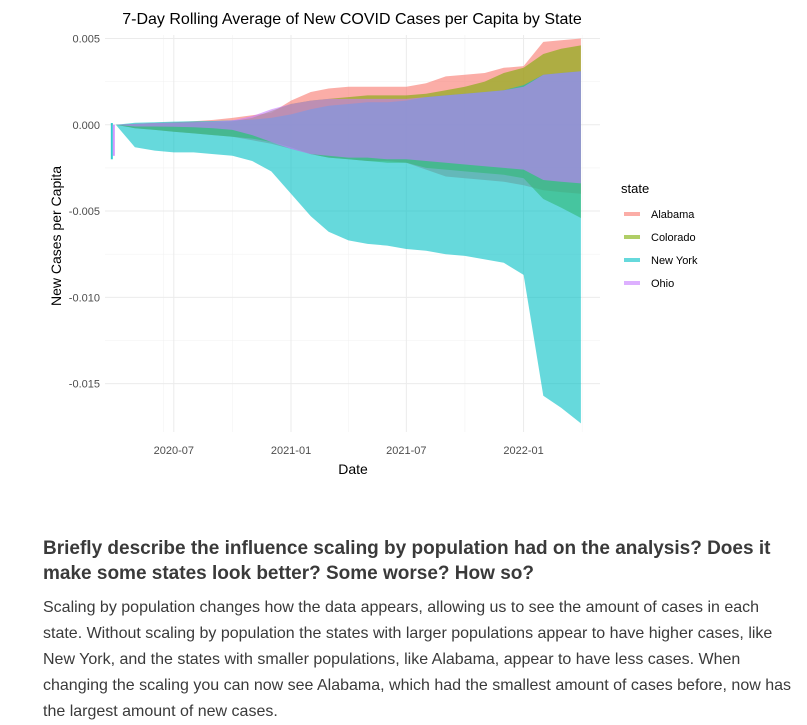  What do you see at coordinates (635, 188) in the screenshot?
I see `legend-title: state` at bounding box center [635, 188].